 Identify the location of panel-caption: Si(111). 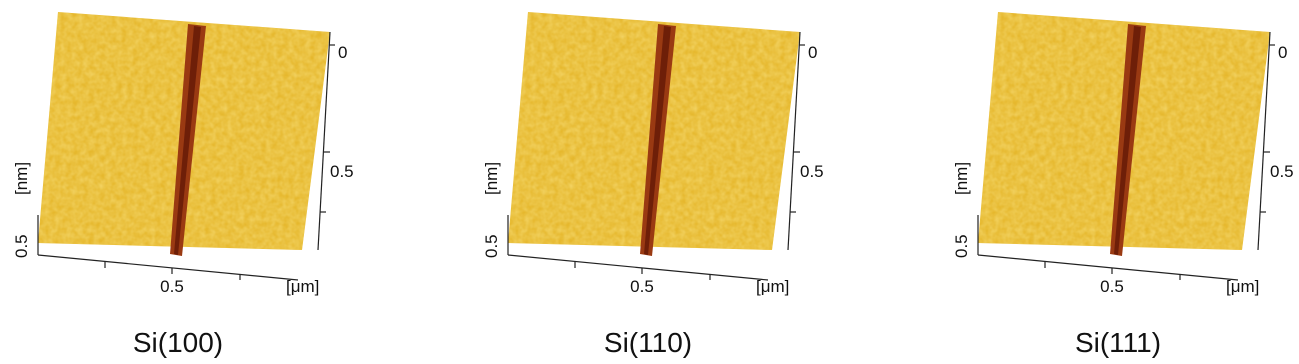
(1118, 342).